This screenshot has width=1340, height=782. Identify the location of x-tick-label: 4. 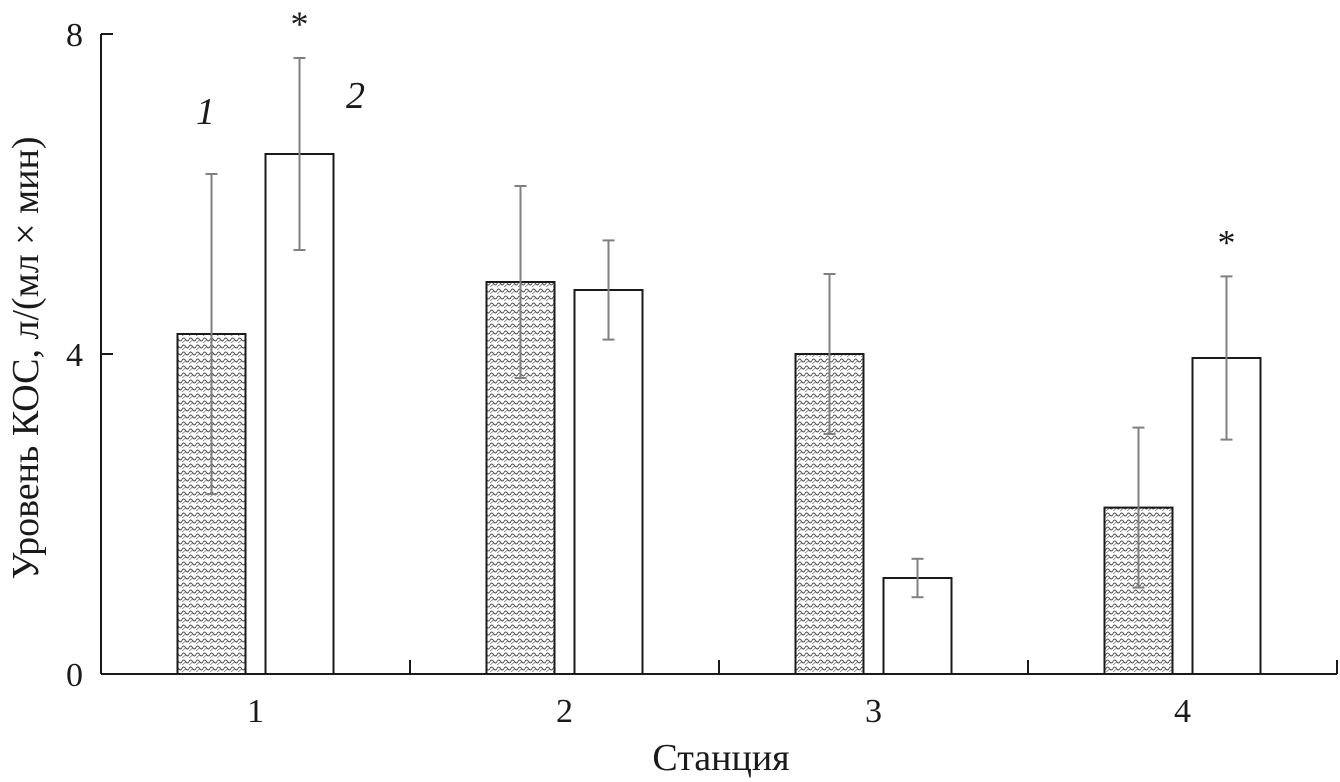
(1182, 711).